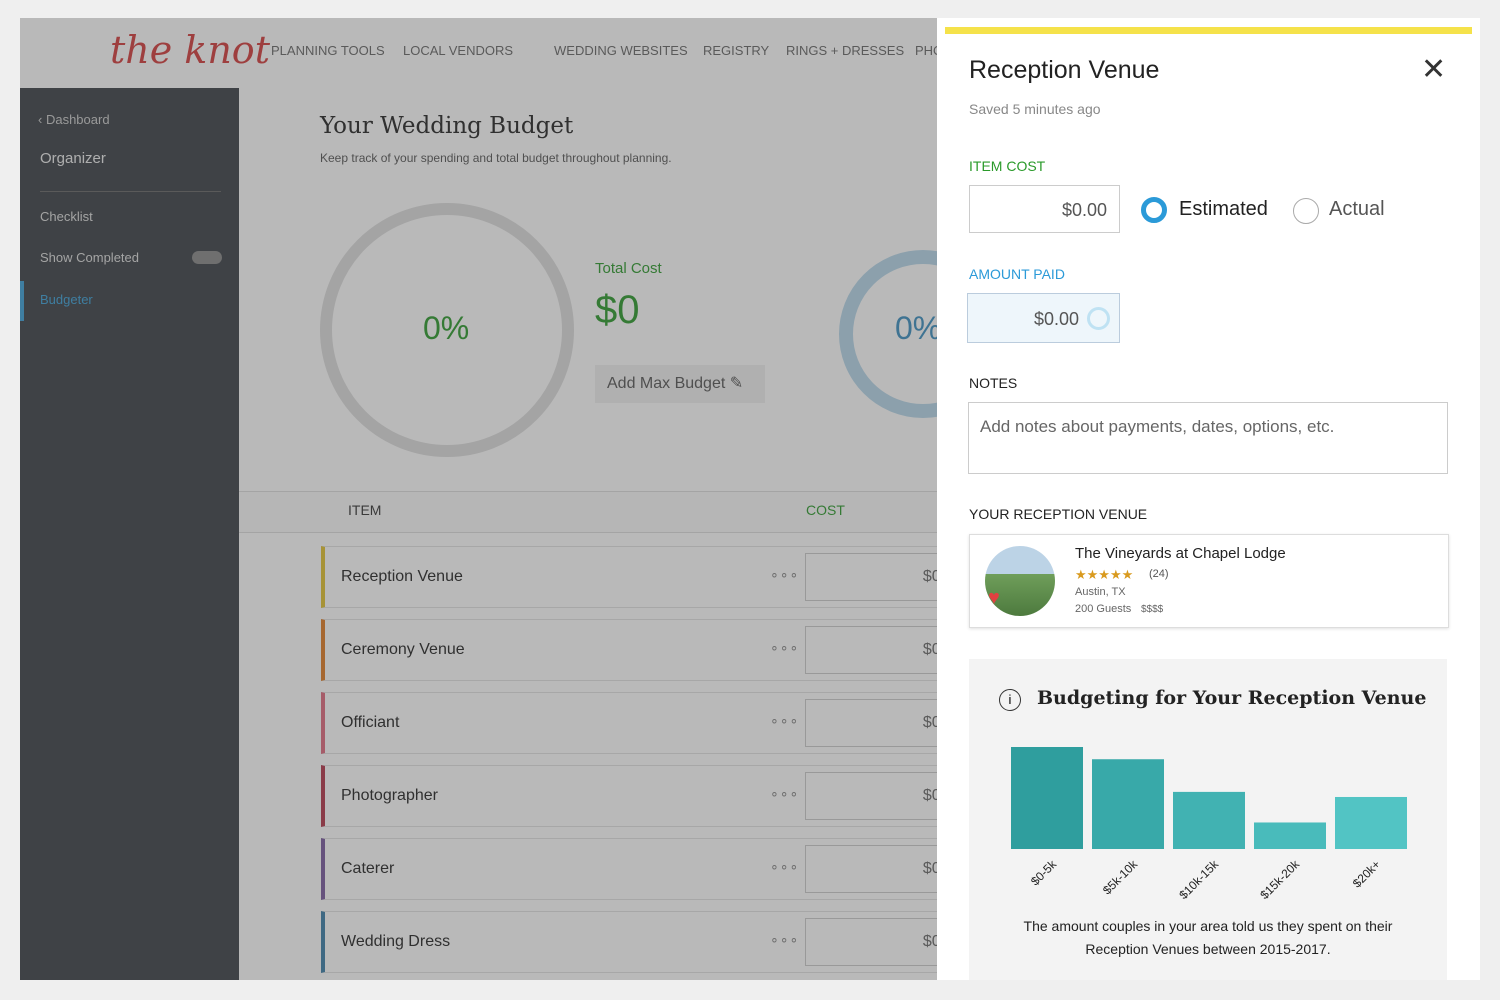  What do you see at coordinates (845, 50) in the screenshot?
I see `nav-link: RINGS + DRESSES` at bounding box center [845, 50].